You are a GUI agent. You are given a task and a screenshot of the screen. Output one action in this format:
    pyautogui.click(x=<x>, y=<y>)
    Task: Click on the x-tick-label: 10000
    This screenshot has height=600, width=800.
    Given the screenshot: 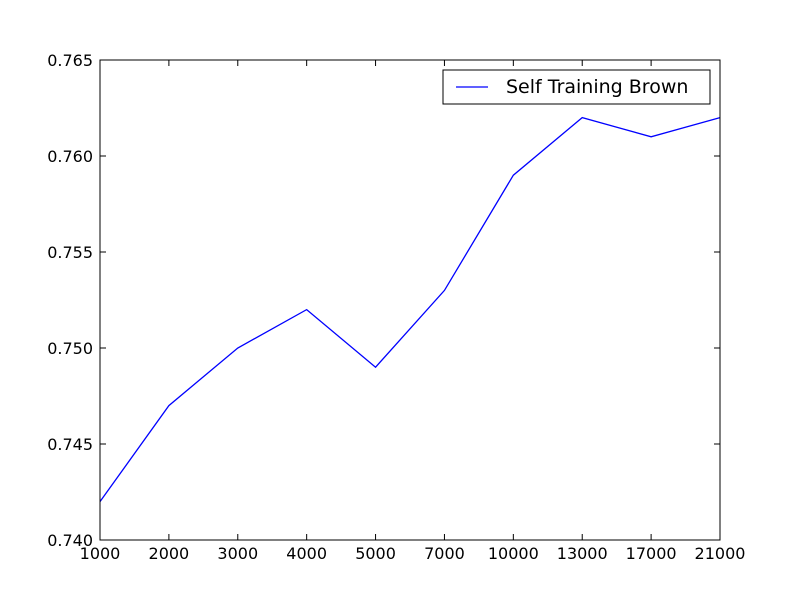 What is the action you would take?
    pyautogui.click(x=513, y=553)
    